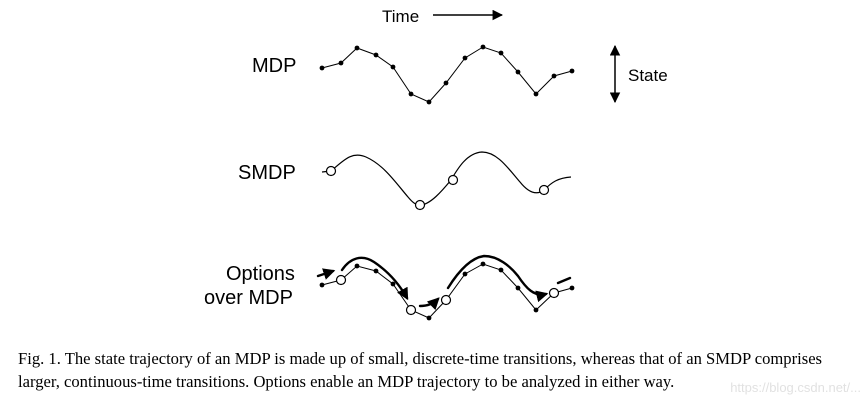  Describe the element at coordinates (400, 16) in the screenshot. I see `time-label: Time` at that location.